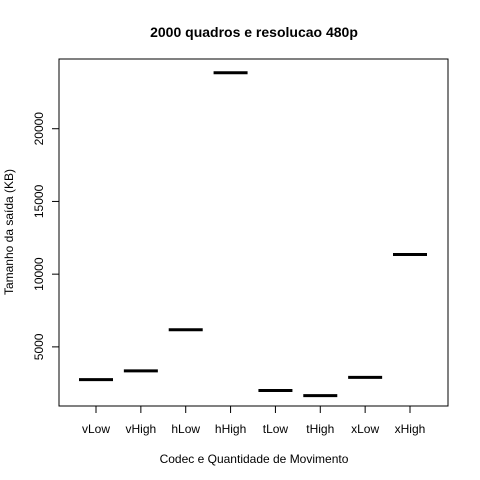 The width and height of the screenshot is (480, 480). I want to click on x-axis: vLow vHigh hLow hHigh tLow tHigh xLow xHigh, so click(254, 420).